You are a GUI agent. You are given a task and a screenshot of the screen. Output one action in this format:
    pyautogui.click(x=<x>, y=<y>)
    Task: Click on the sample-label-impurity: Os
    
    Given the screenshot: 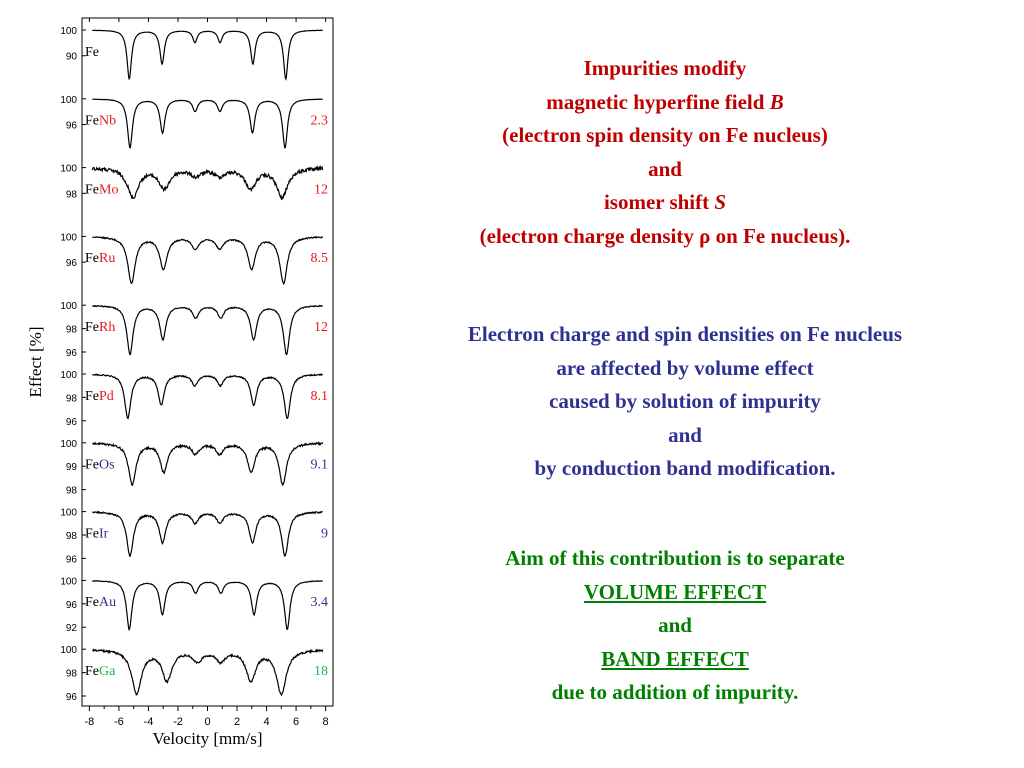 What is the action you would take?
    pyautogui.click(x=107, y=465)
    